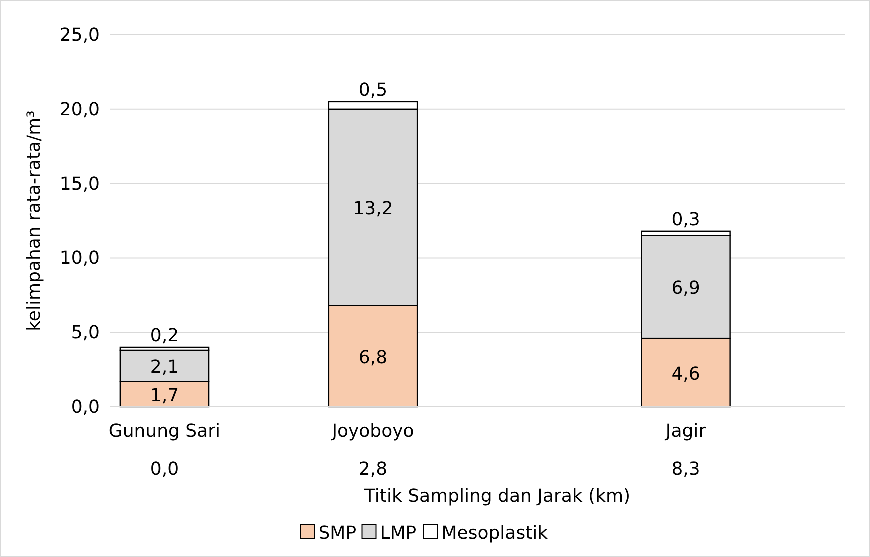 This screenshot has height=557, width=870. Describe the element at coordinates (398, 533) in the screenshot. I see `legend-label: LMP` at that location.